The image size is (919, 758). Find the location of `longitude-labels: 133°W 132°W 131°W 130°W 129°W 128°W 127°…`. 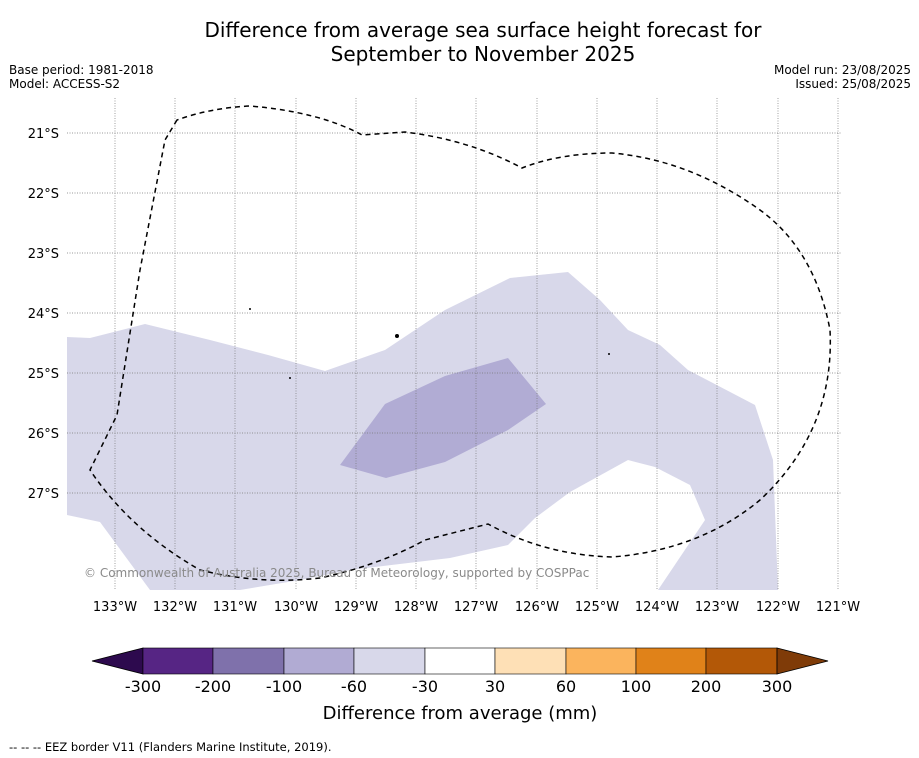

longitude-labels: 133°W 132°W 131°W 130°W 129°W 128°W 127°… is located at coordinates (476, 607).